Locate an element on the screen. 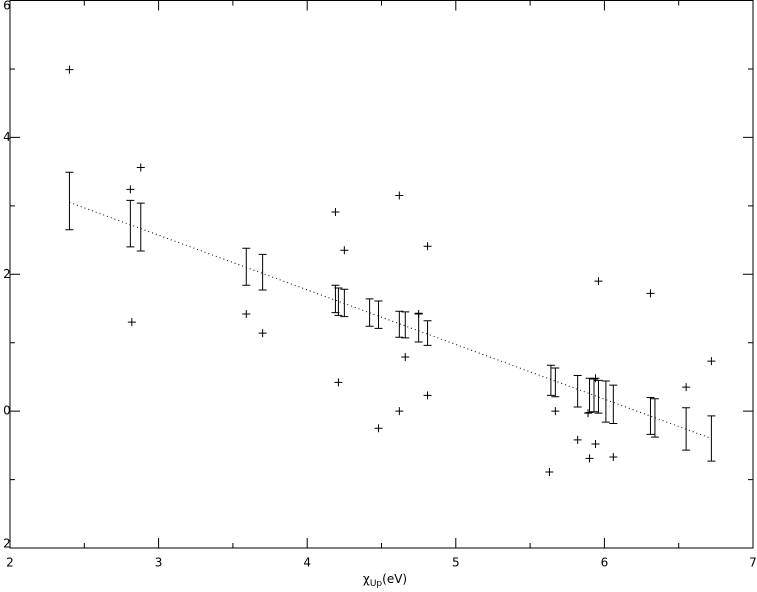  y-tick-label: 6 is located at coordinates (7, 6).